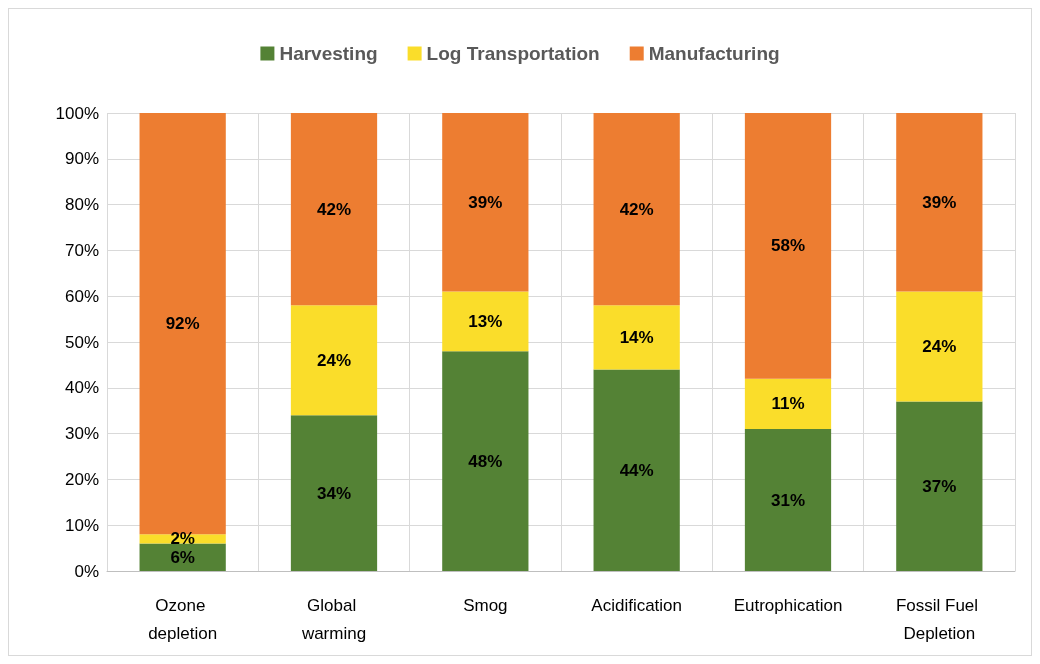 Image resolution: width=1040 pixels, height=664 pixels. Describe the element at coordinates (81, 205) in the screenshot. I see `y-tick-label: 80%` at that location.